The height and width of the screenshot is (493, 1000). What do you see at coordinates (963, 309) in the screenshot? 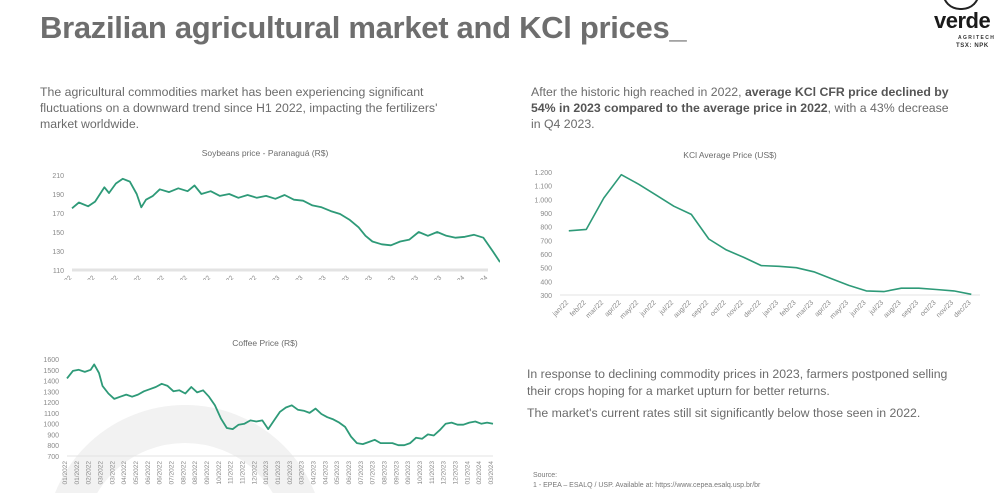
I see `x-tick-label: dec/23` at bounding box center [963, 309].